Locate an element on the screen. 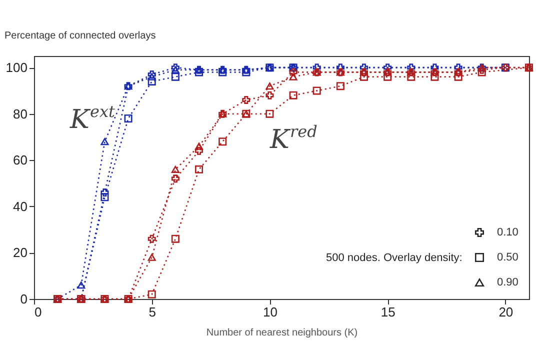  annotation: 0.50 is located at coordinates (507, 258).